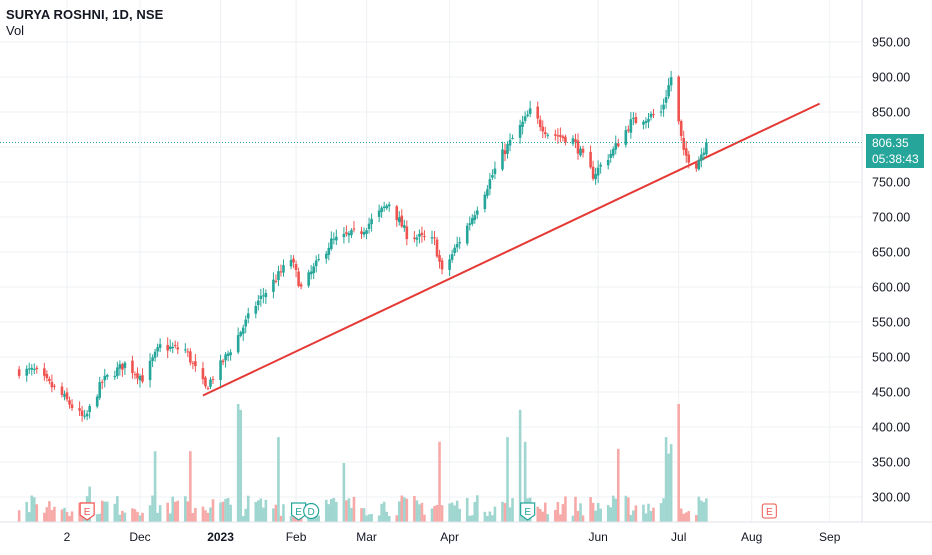 Image resolution: width=932 pixels, height=555 pixels. What do you see at coordinates (139, 537) in the screenshot?
I see `x-tick-label: Dec` at bounding box center [139, 537].